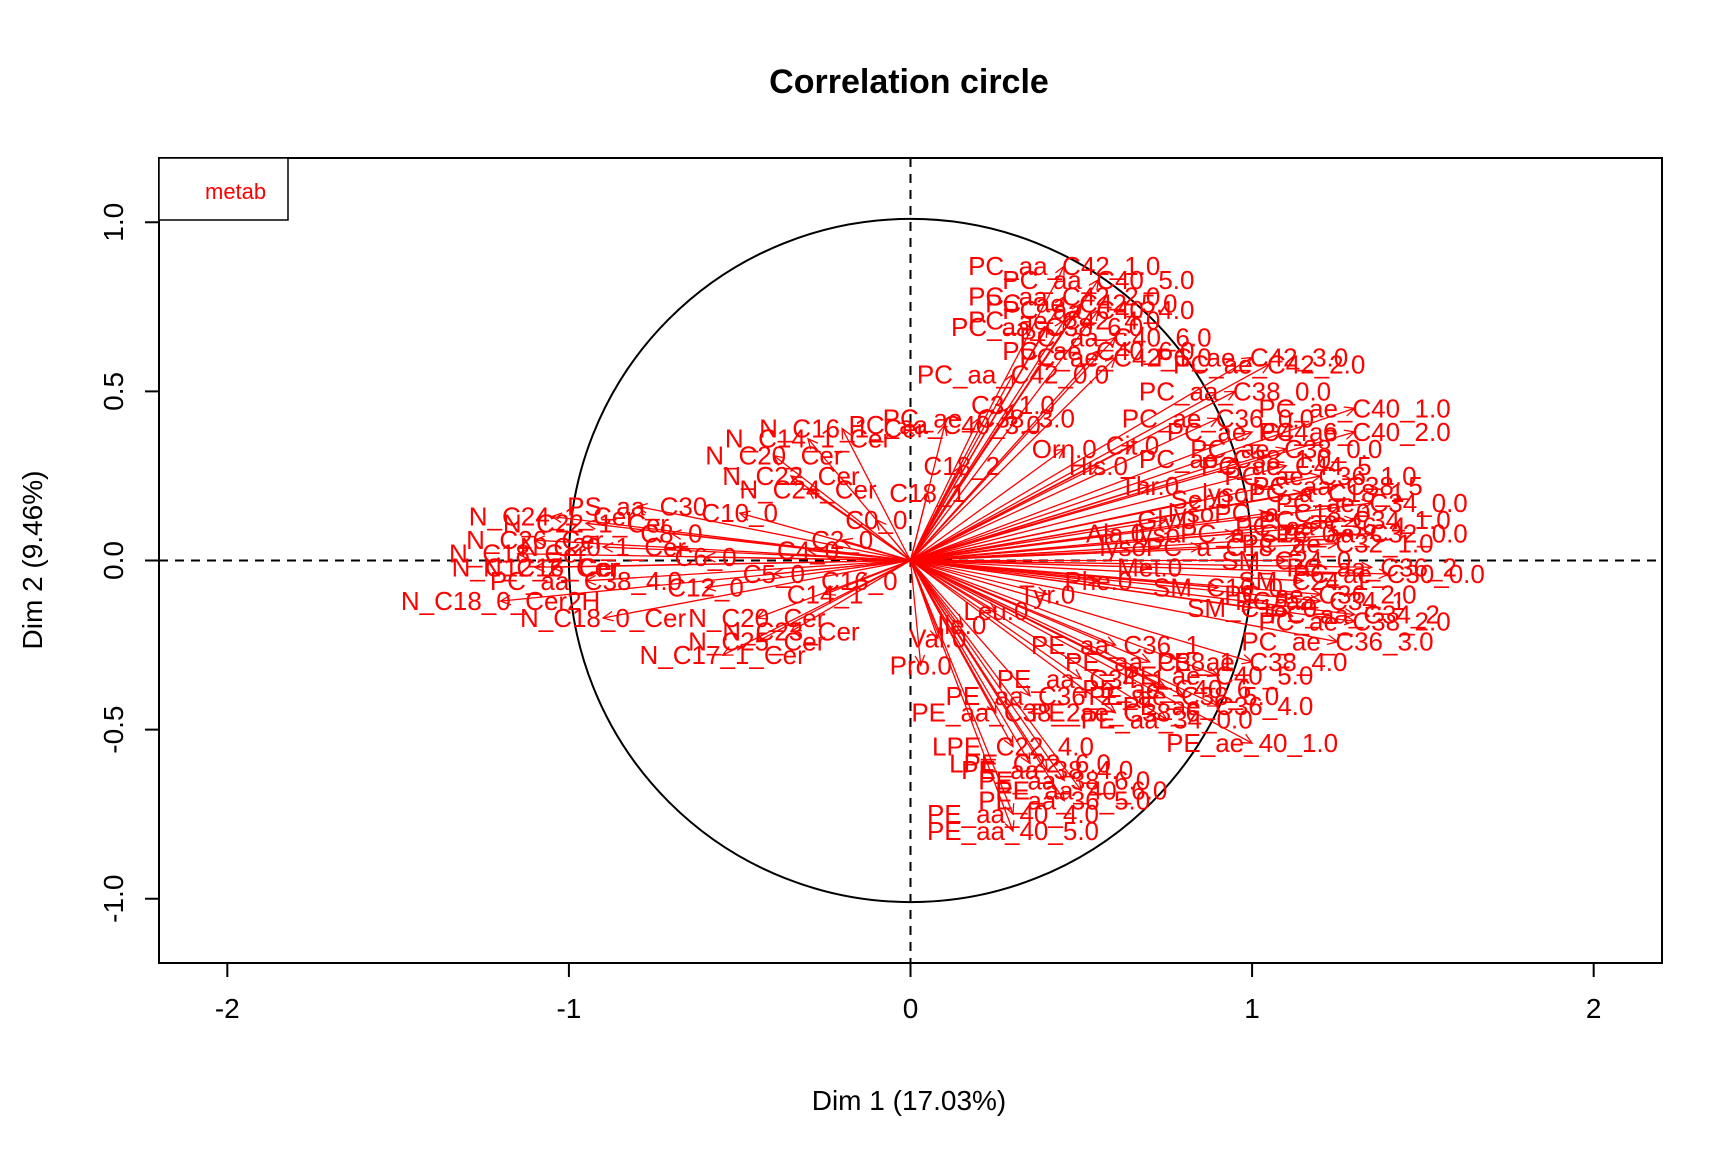 The image size is (1728, 1152). I want to click on variable-label: PC_aa_C38_6.0, so click(1047, 327).